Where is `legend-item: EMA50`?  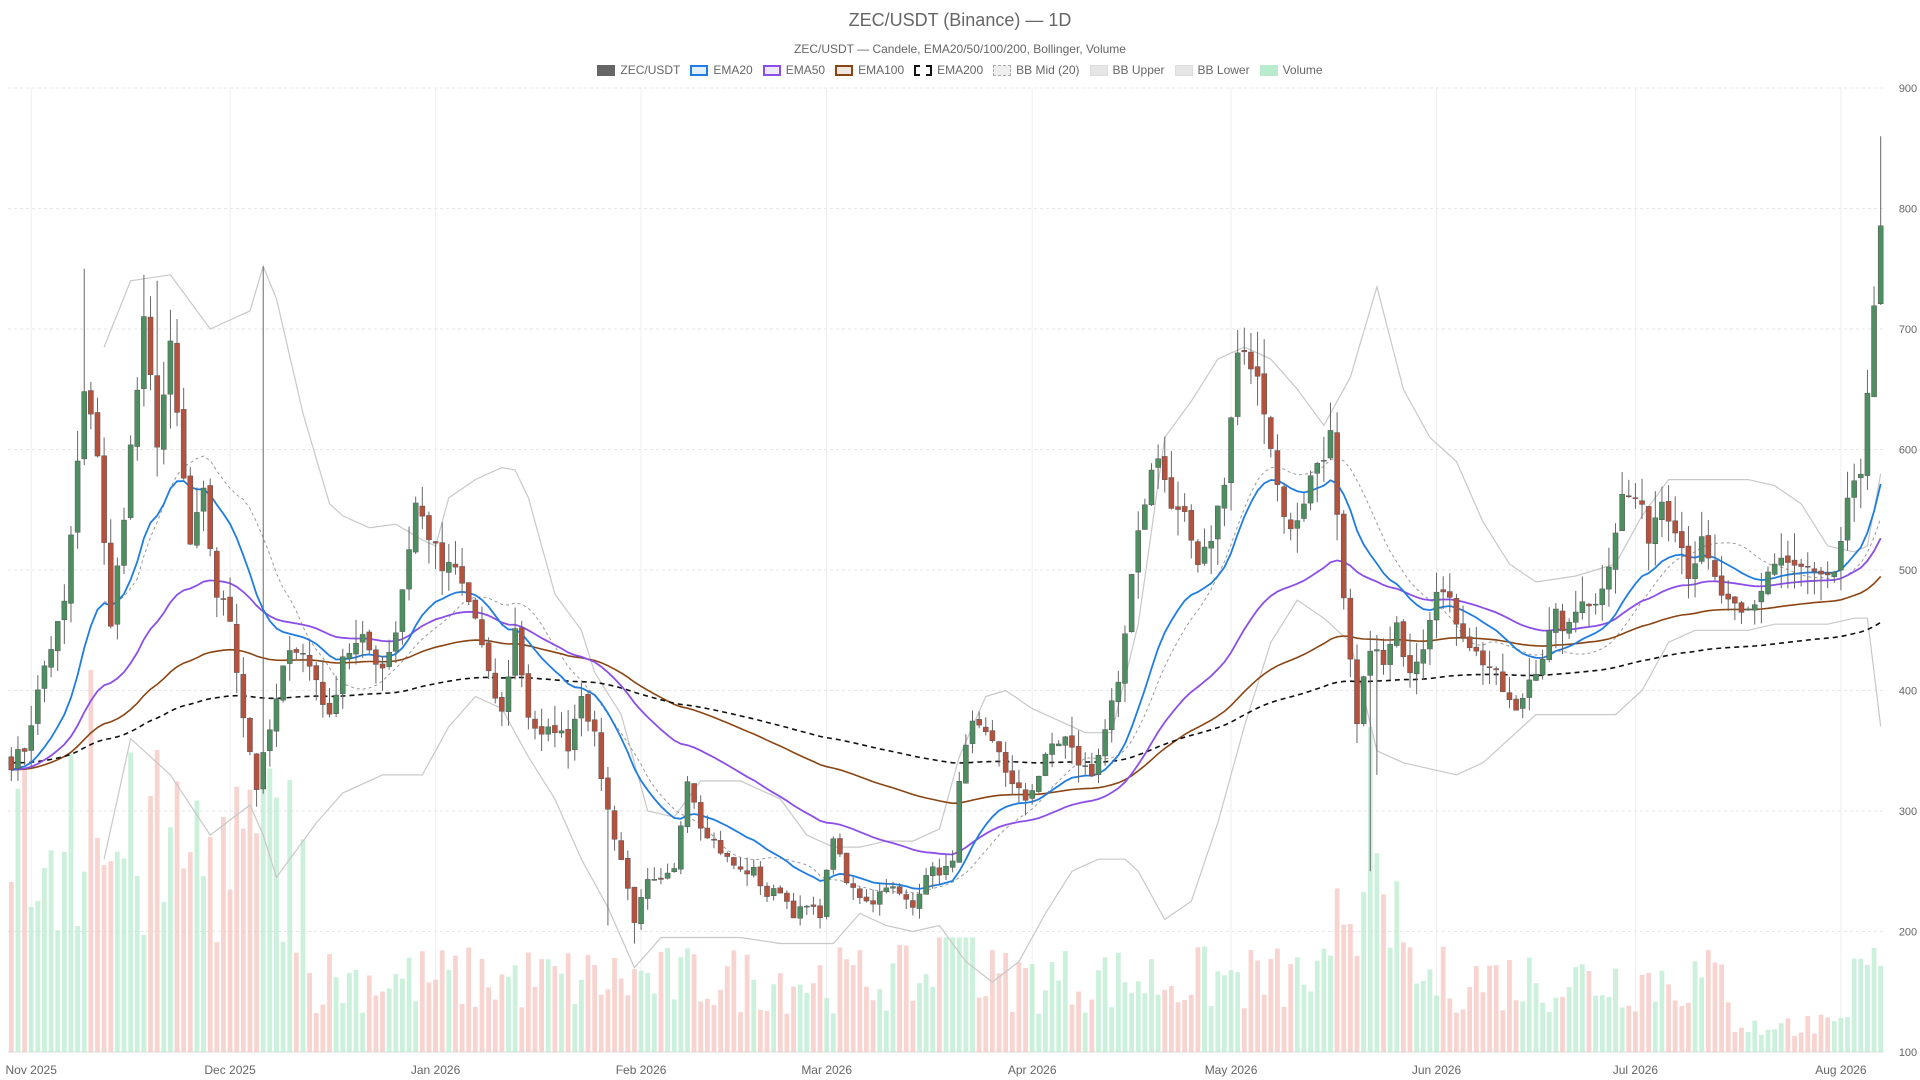 legend-item: EMA50 is located at coordinates (793, 70).